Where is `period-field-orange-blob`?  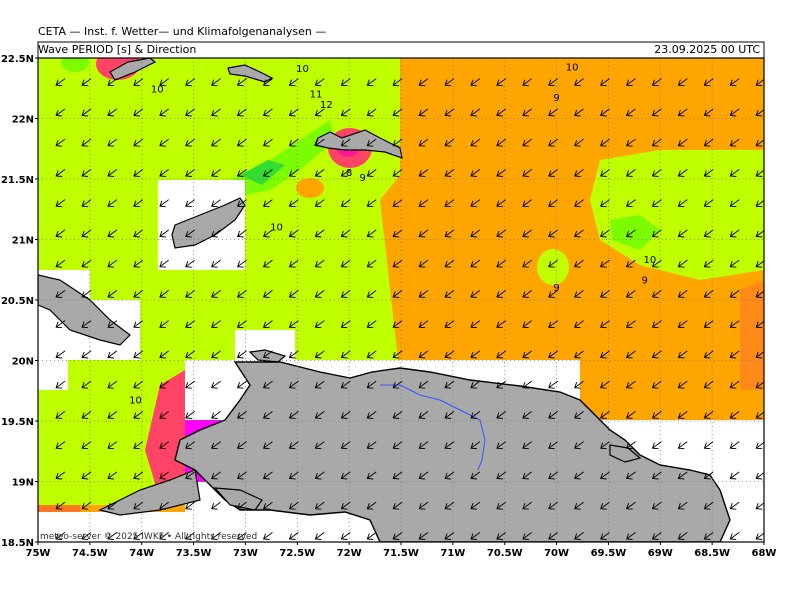 period-field-orange-blob is located at coordinates (310, 188).